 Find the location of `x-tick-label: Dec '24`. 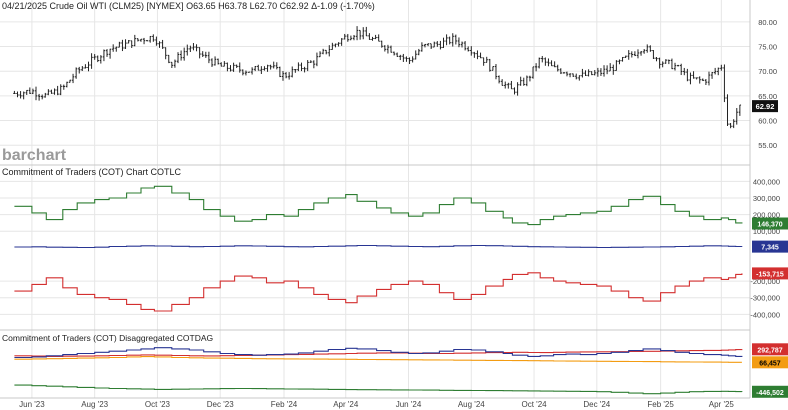

x-tick-label: Dec '24 is located at coordinates (596, 404).